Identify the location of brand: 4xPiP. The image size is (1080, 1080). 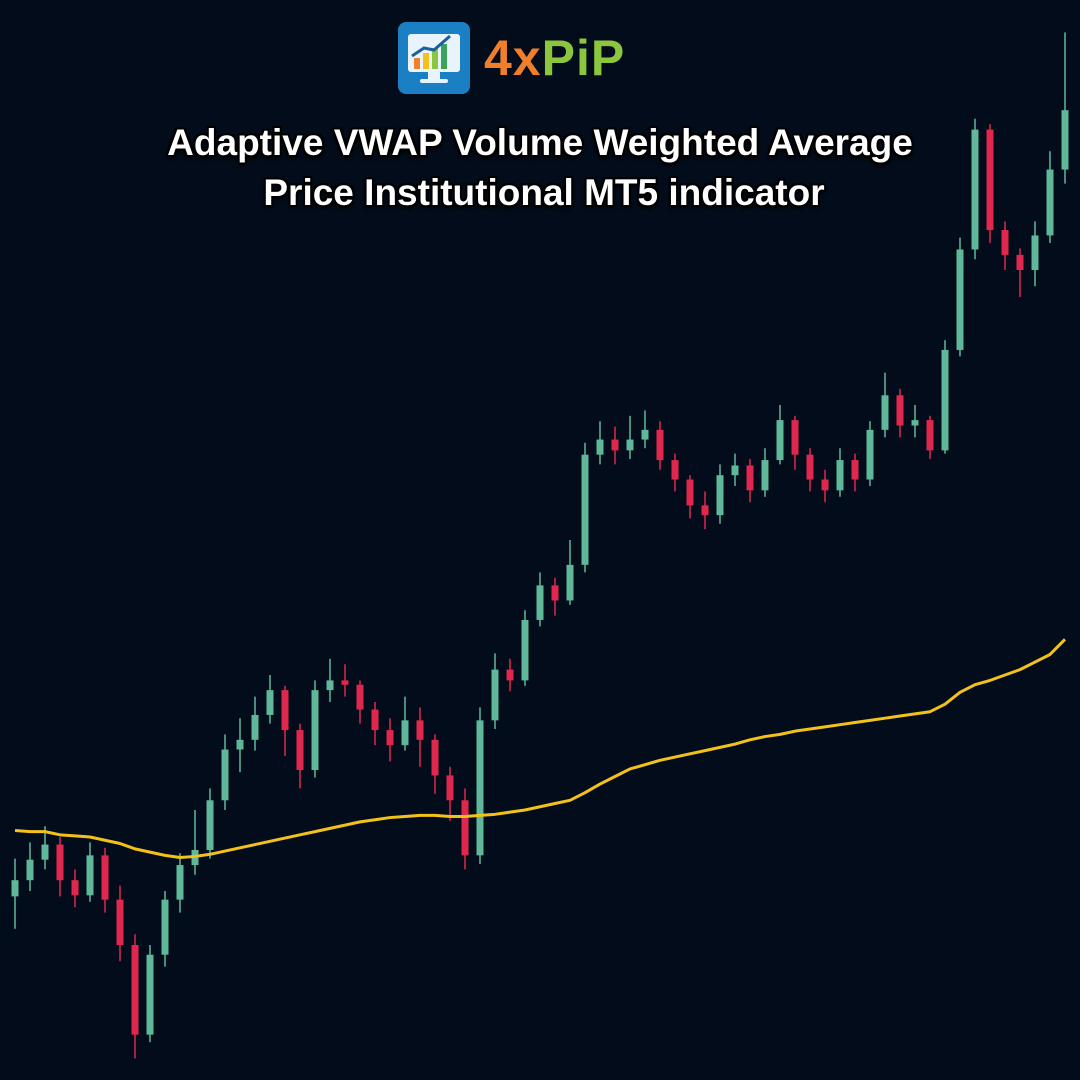
(511, 58).